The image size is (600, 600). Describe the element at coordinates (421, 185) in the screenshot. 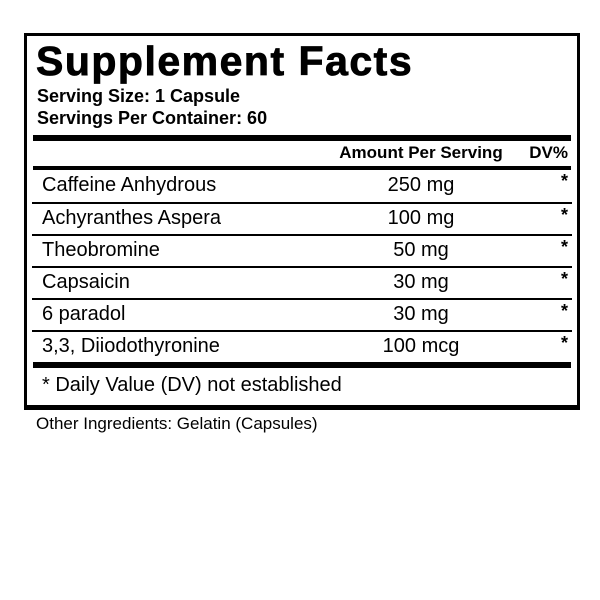

I see `ingredient-amount: 250 mg` at that location.